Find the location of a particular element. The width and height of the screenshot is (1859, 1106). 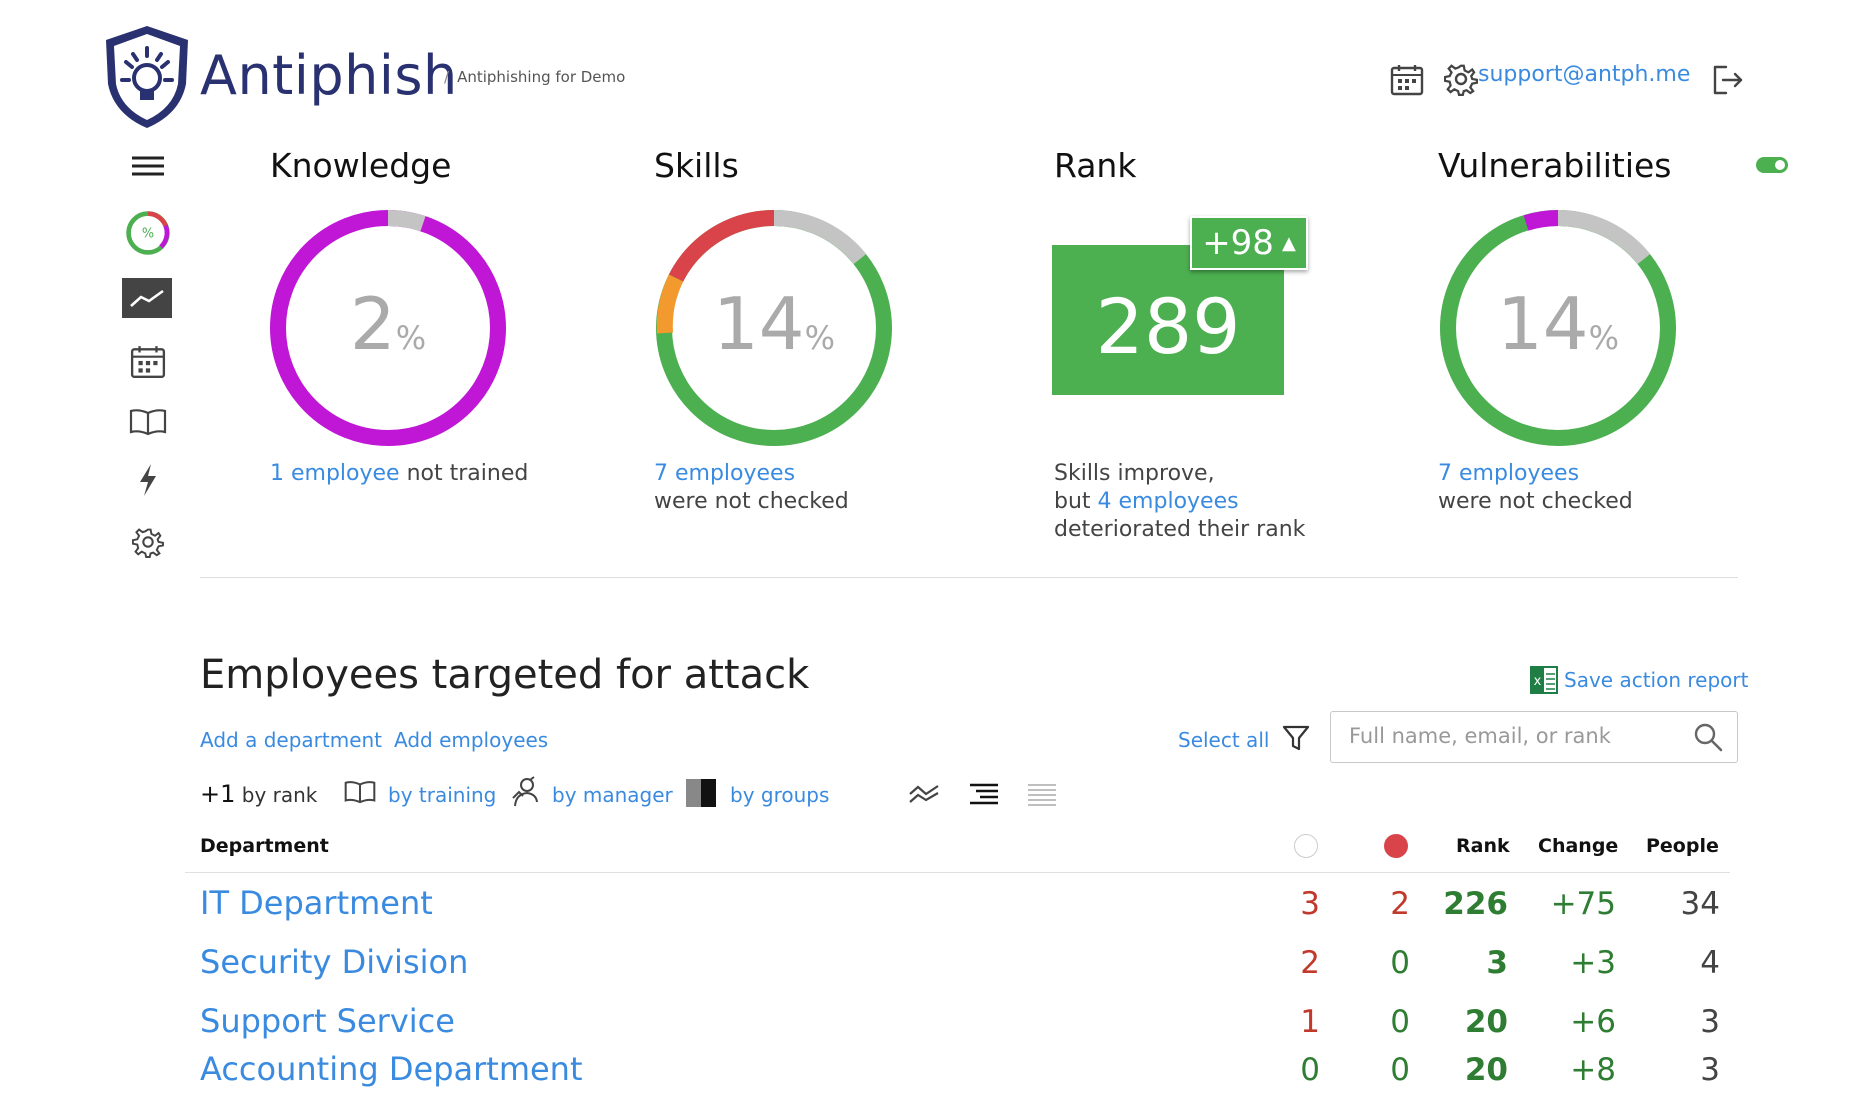

rank-note-prefix: but is located at coordinates (1076, 501).